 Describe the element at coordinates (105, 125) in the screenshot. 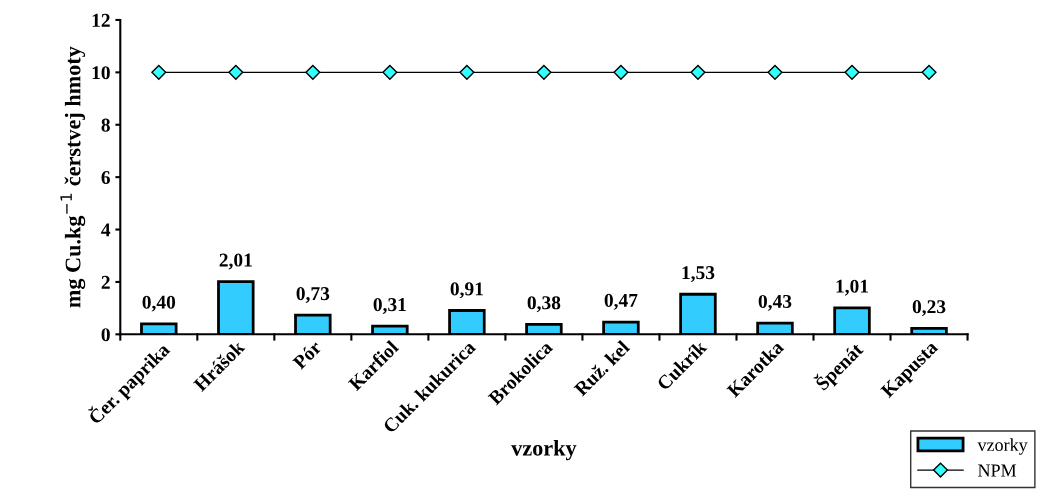

I see `y-tick-label: 8` at that location.